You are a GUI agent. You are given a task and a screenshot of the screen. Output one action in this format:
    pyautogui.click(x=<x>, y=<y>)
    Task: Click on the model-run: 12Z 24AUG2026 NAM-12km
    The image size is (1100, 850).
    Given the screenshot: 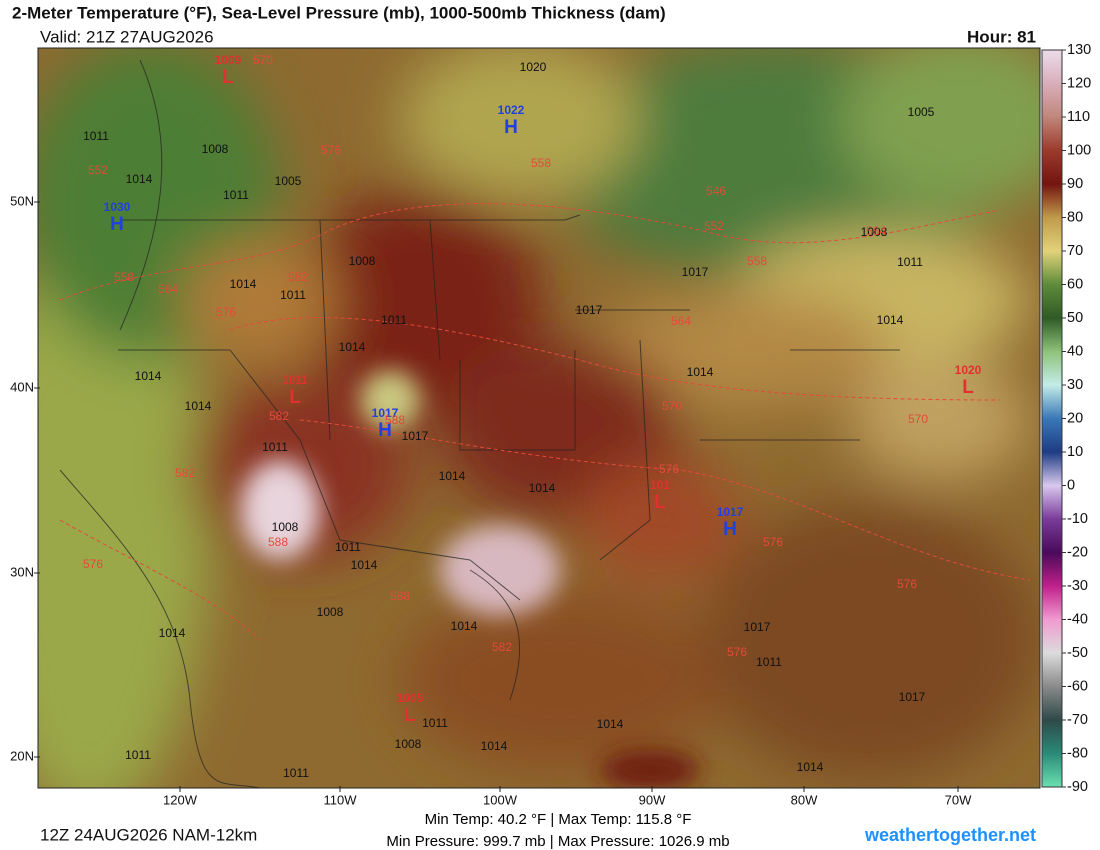 What is the action you would take?
    pyautogui.click(x=148, y=834)
    